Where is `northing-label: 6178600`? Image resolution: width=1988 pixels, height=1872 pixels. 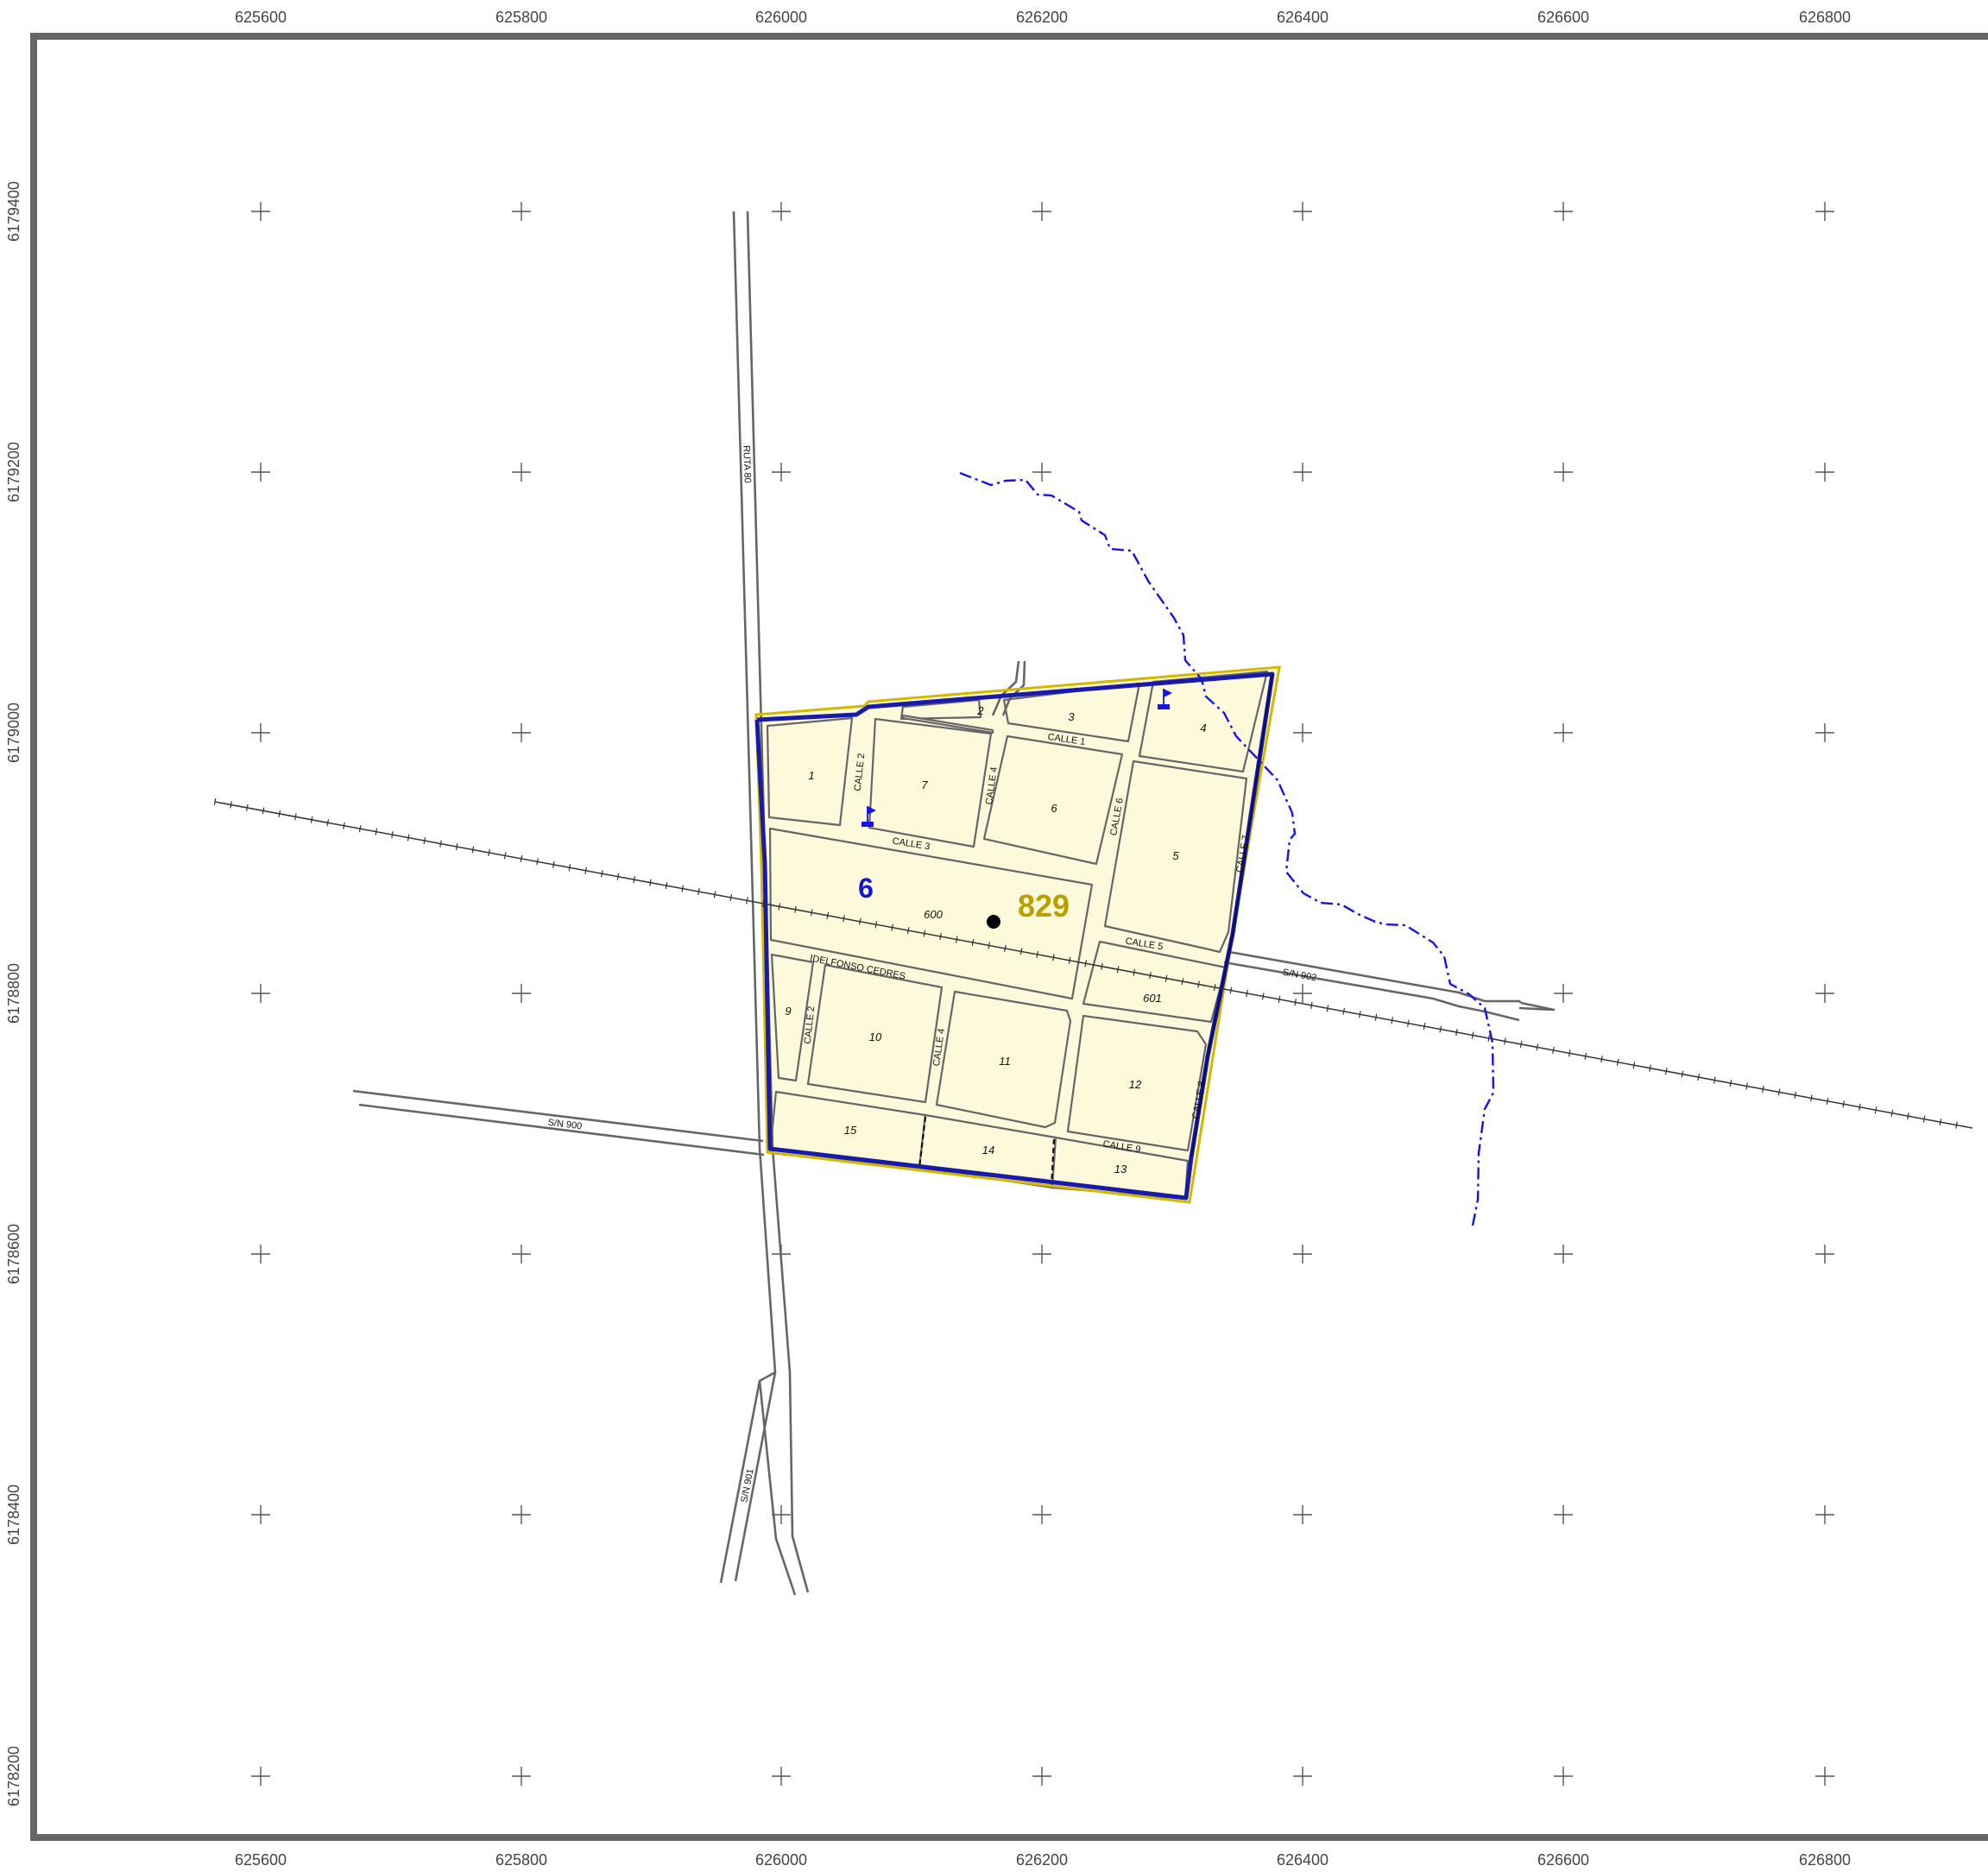 northing-label: 6178600 is located at coordinates (13, 1254).